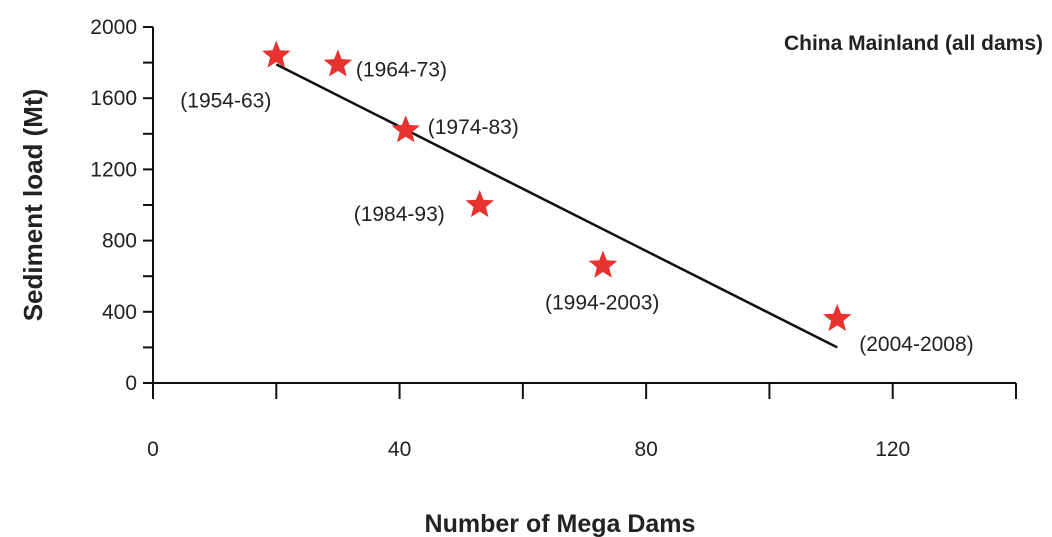  I want to click on y-tick-label: 800, so click(119, 241).